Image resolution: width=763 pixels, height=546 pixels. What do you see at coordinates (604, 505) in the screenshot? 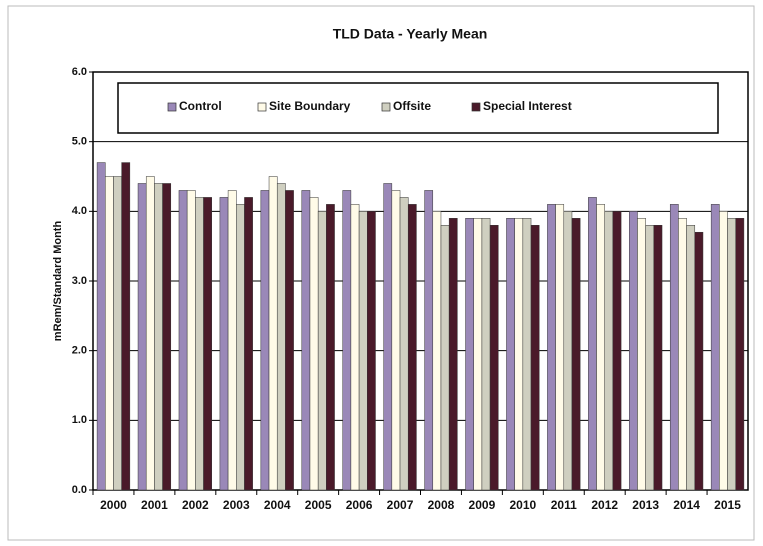
I see `x-tick-label: 2012` at bounding box center [604, 505].